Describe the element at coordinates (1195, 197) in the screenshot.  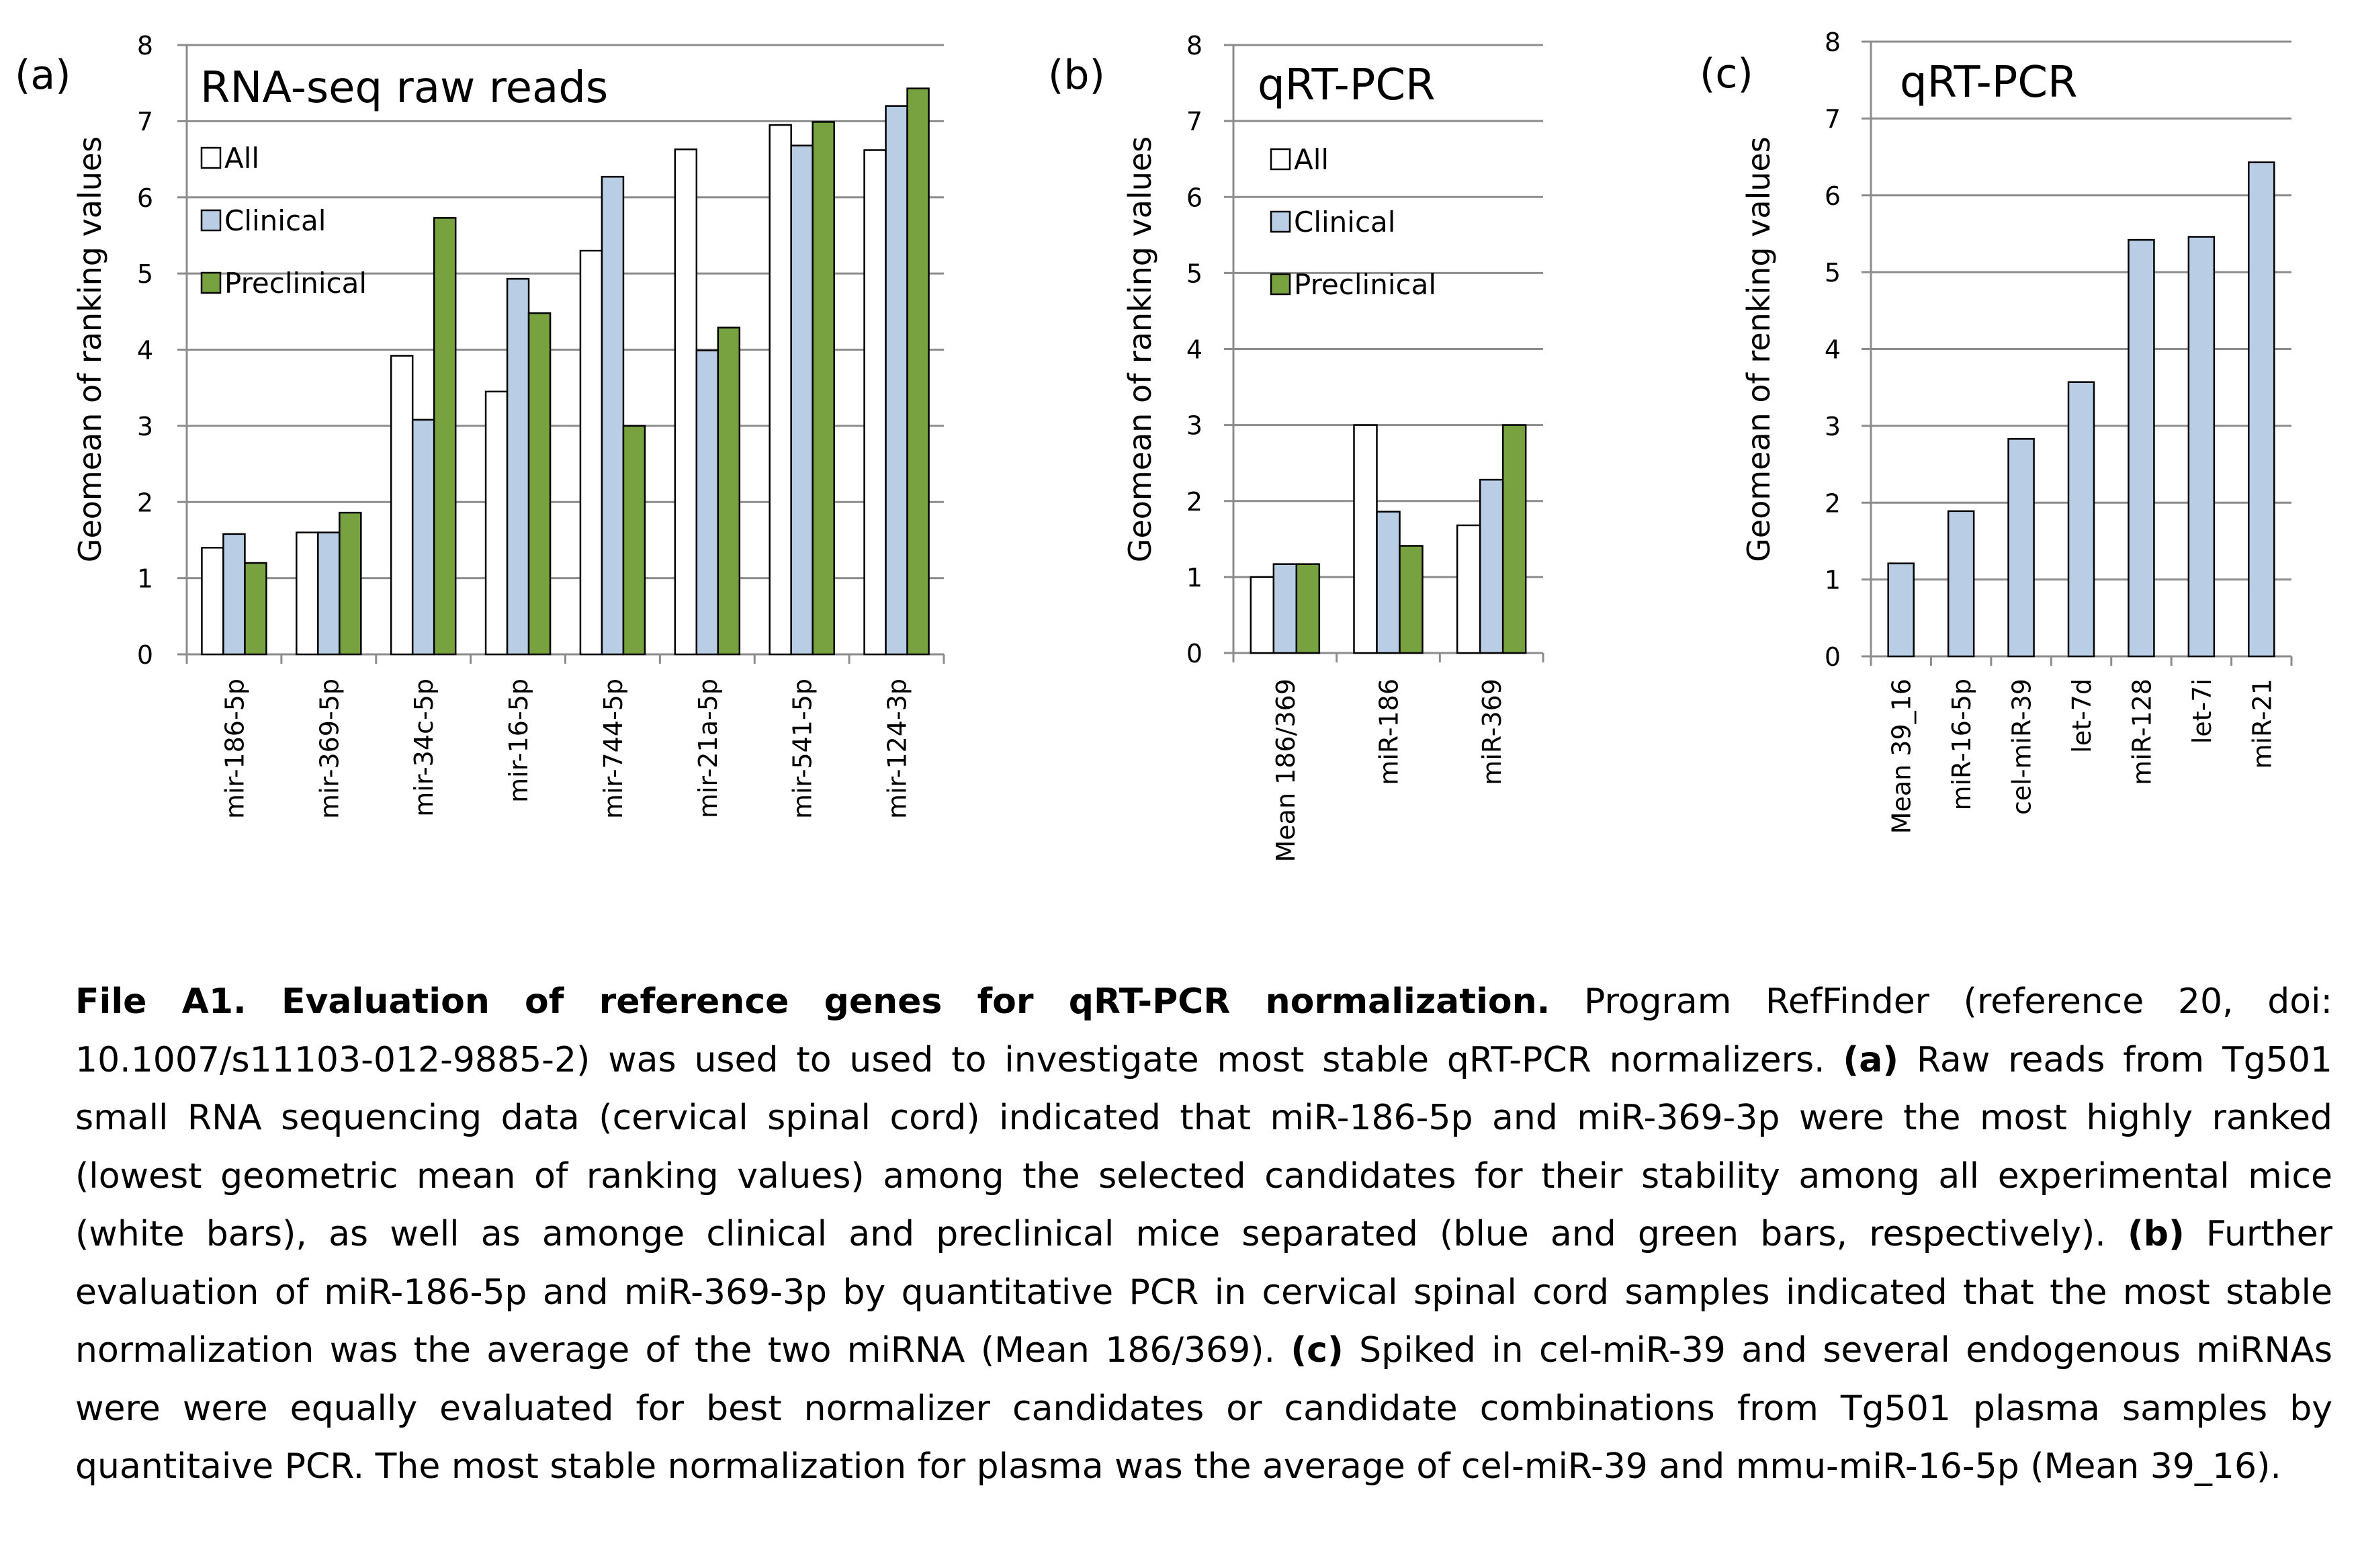
I see `panel-b-y-tick-label: 6` at that location.